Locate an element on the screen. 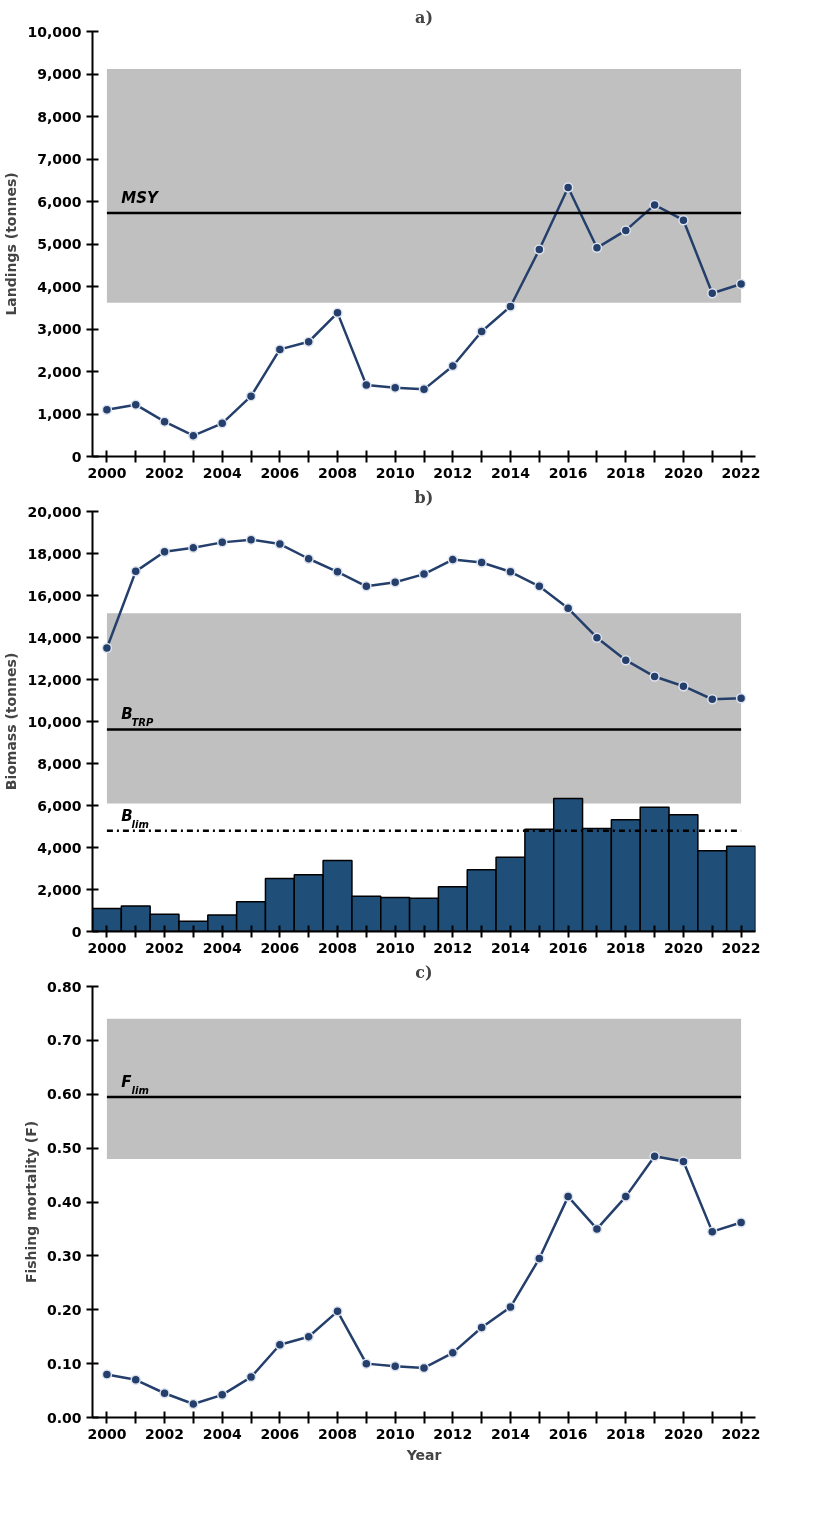 Image resolution: width=817 pixels, height=1513 pixels. y-tick-label: 16,000 is located at coordinates (54, 595).